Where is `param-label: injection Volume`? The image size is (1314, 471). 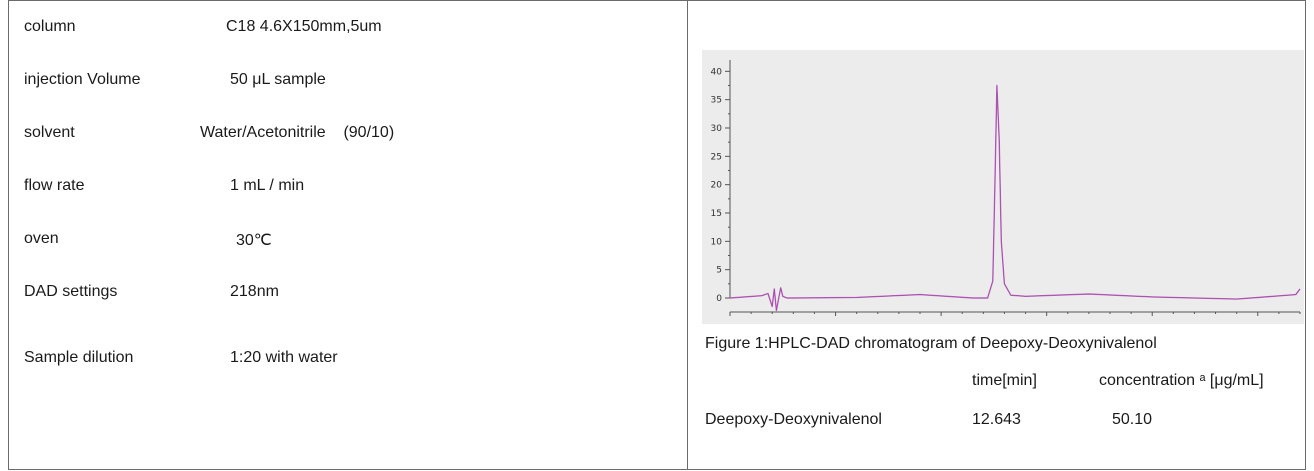
param-label: injection Volume is located at coordinates (82, 79).